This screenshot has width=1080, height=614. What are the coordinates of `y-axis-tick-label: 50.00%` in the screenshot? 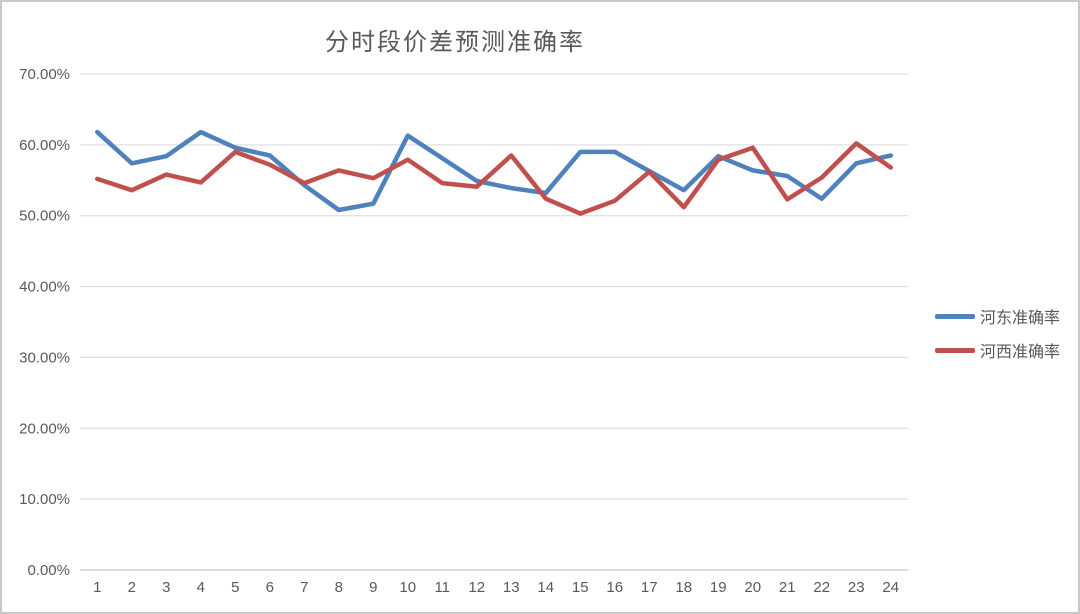 It's located at (44, 216).